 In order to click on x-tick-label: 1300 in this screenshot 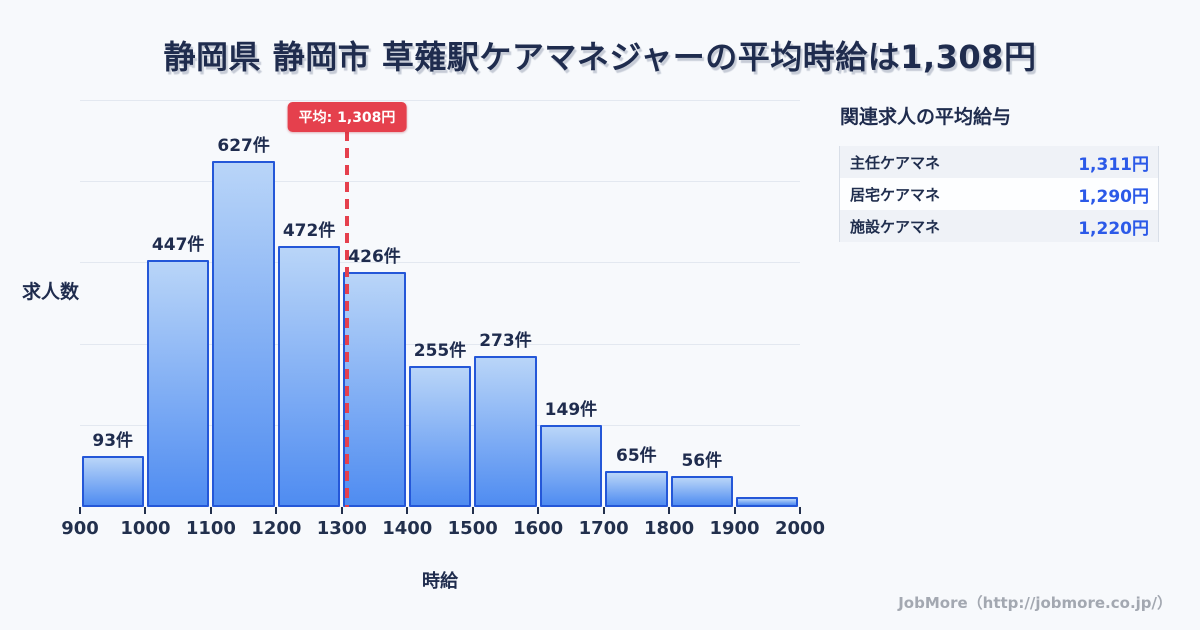, I will do `click(341, 528)`.